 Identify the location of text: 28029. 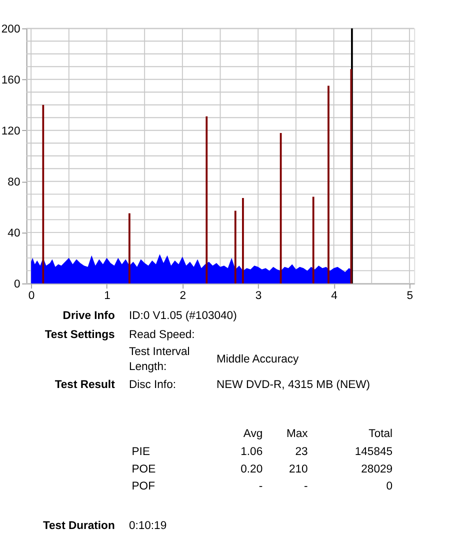
(377, 470).